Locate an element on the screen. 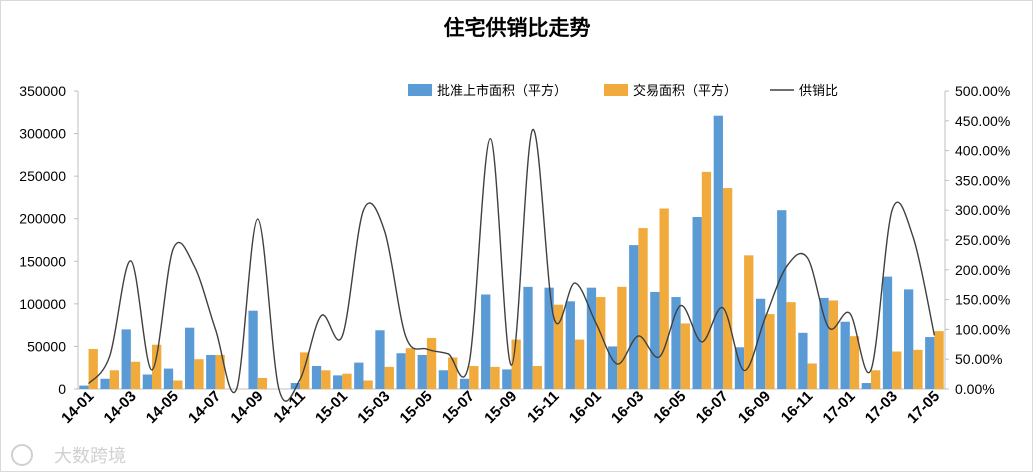 This screenshot has width=1033, height=472. y-right-tick-label: 250.00% is located at coordinates (982, 240).